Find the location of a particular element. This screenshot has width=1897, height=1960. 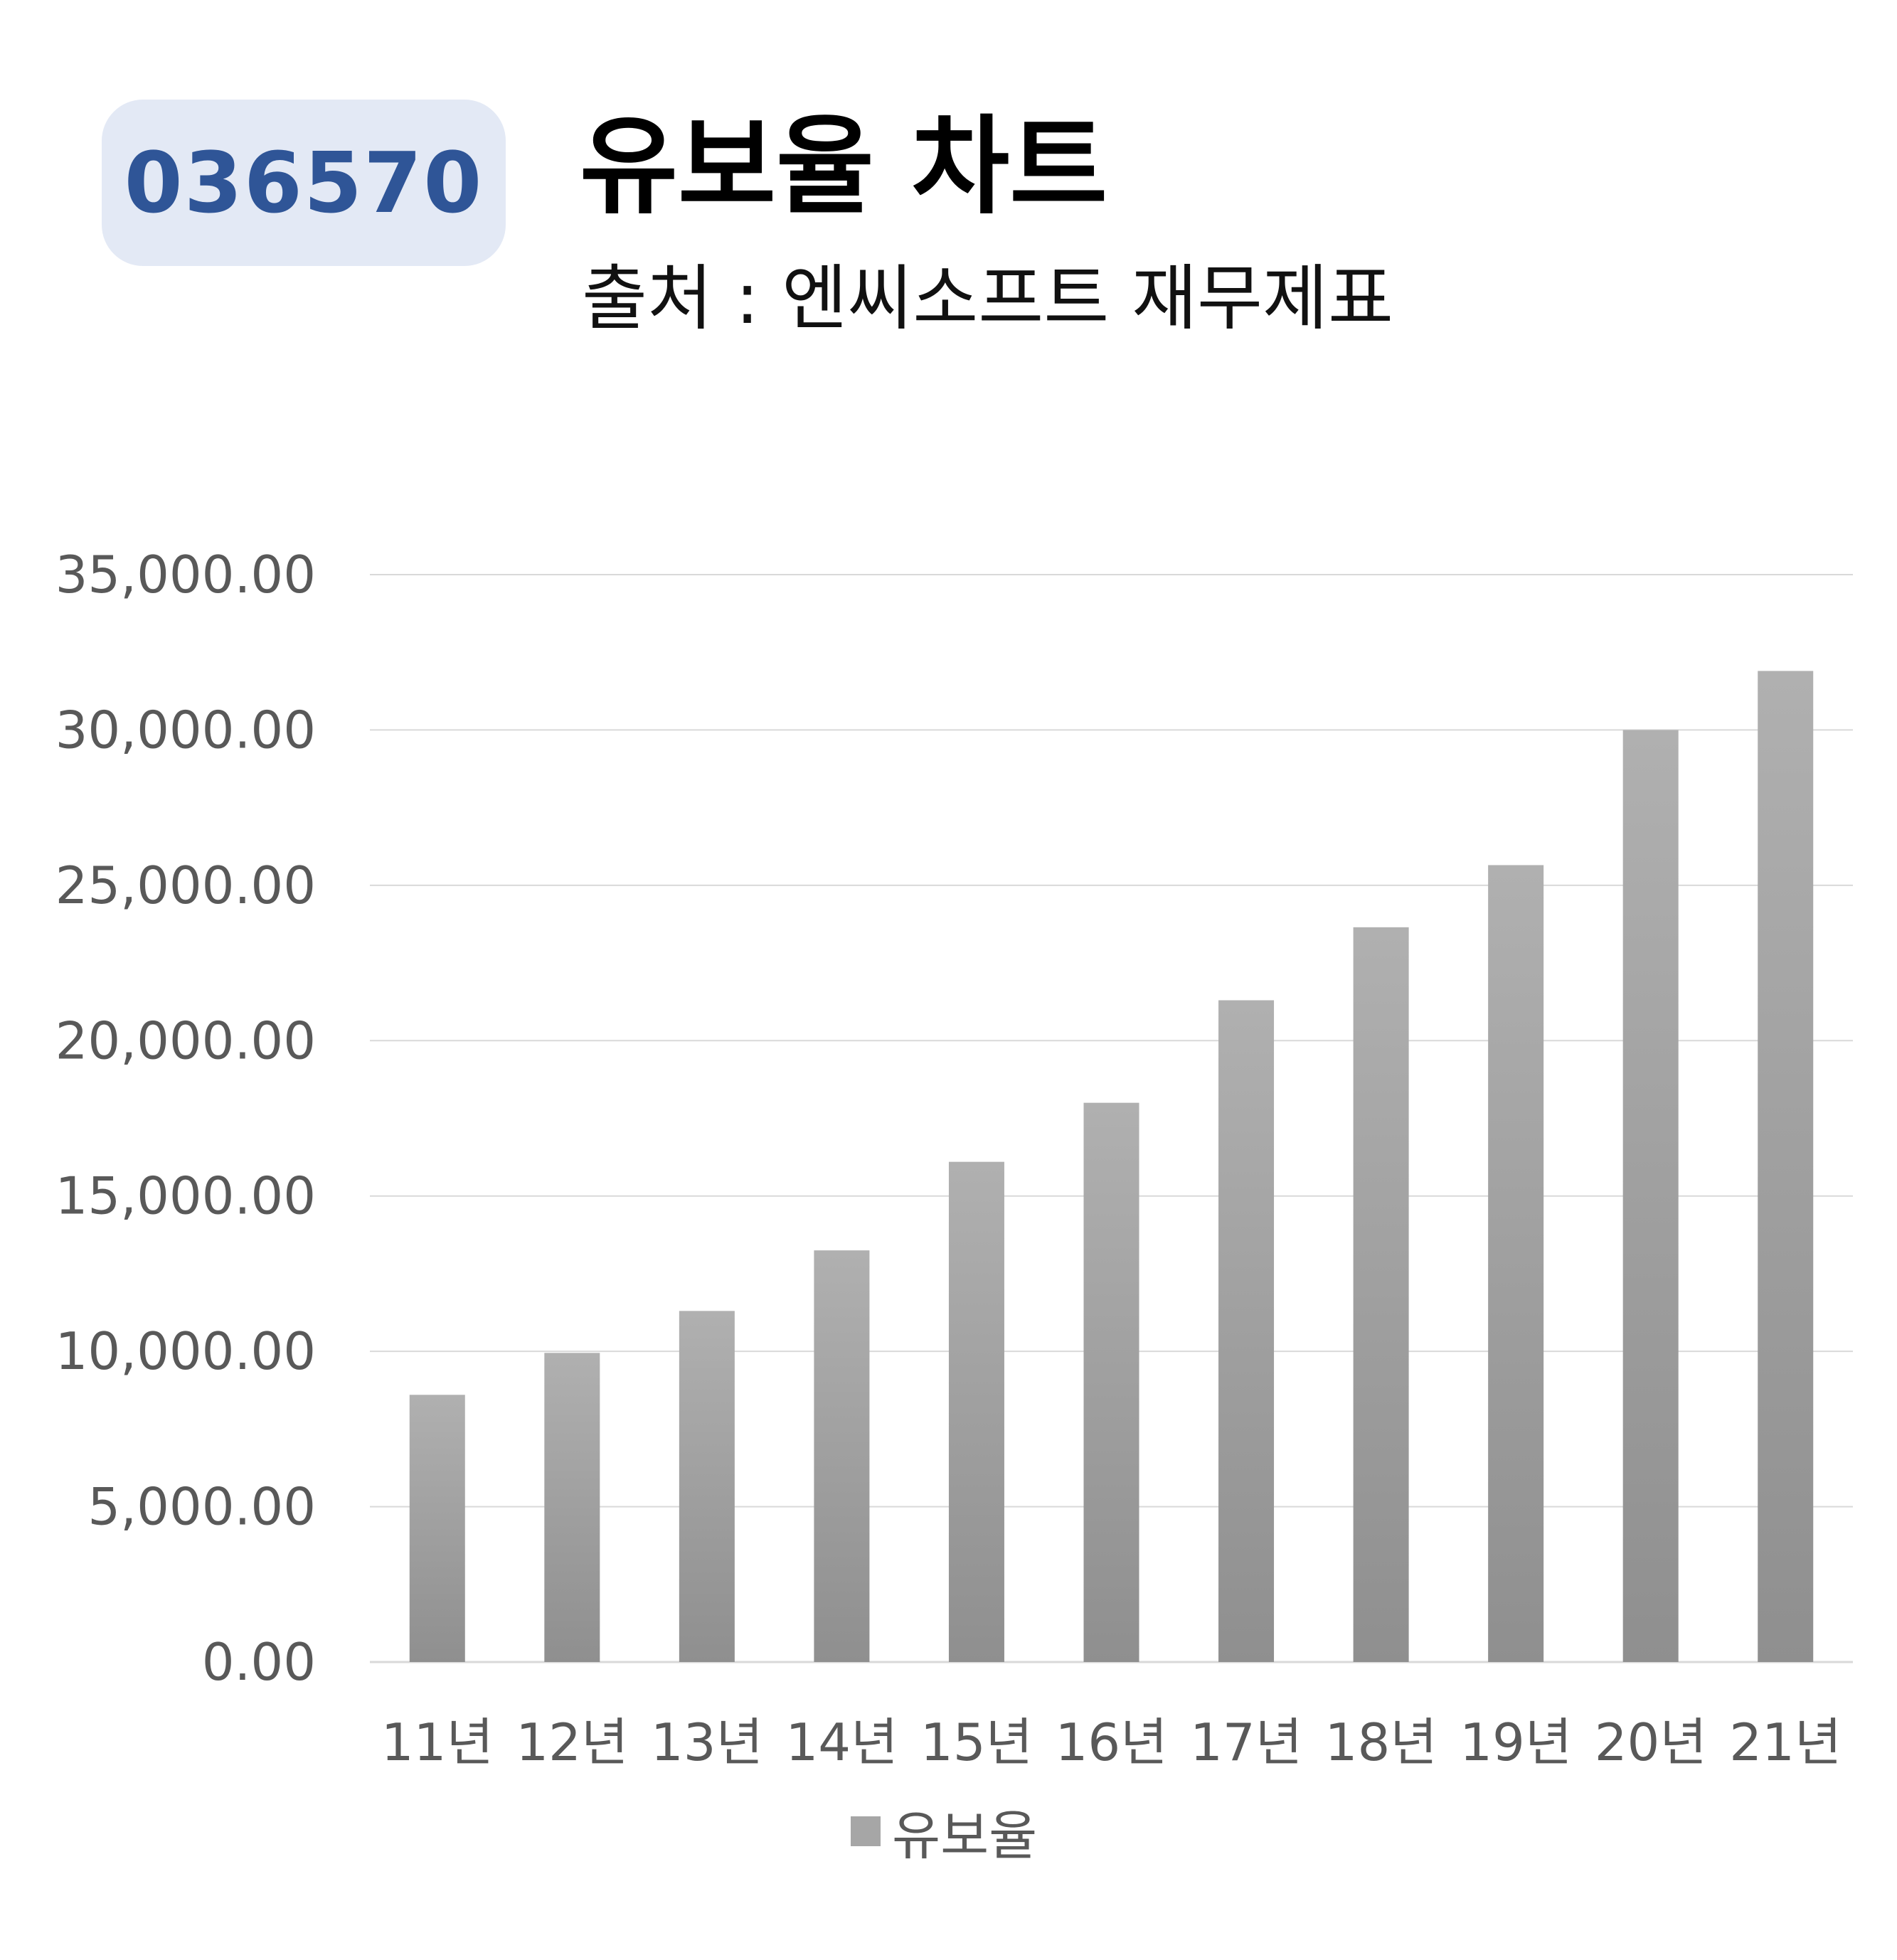

y-tick-label: 35,000.00 is located at coordinates (185, 574).